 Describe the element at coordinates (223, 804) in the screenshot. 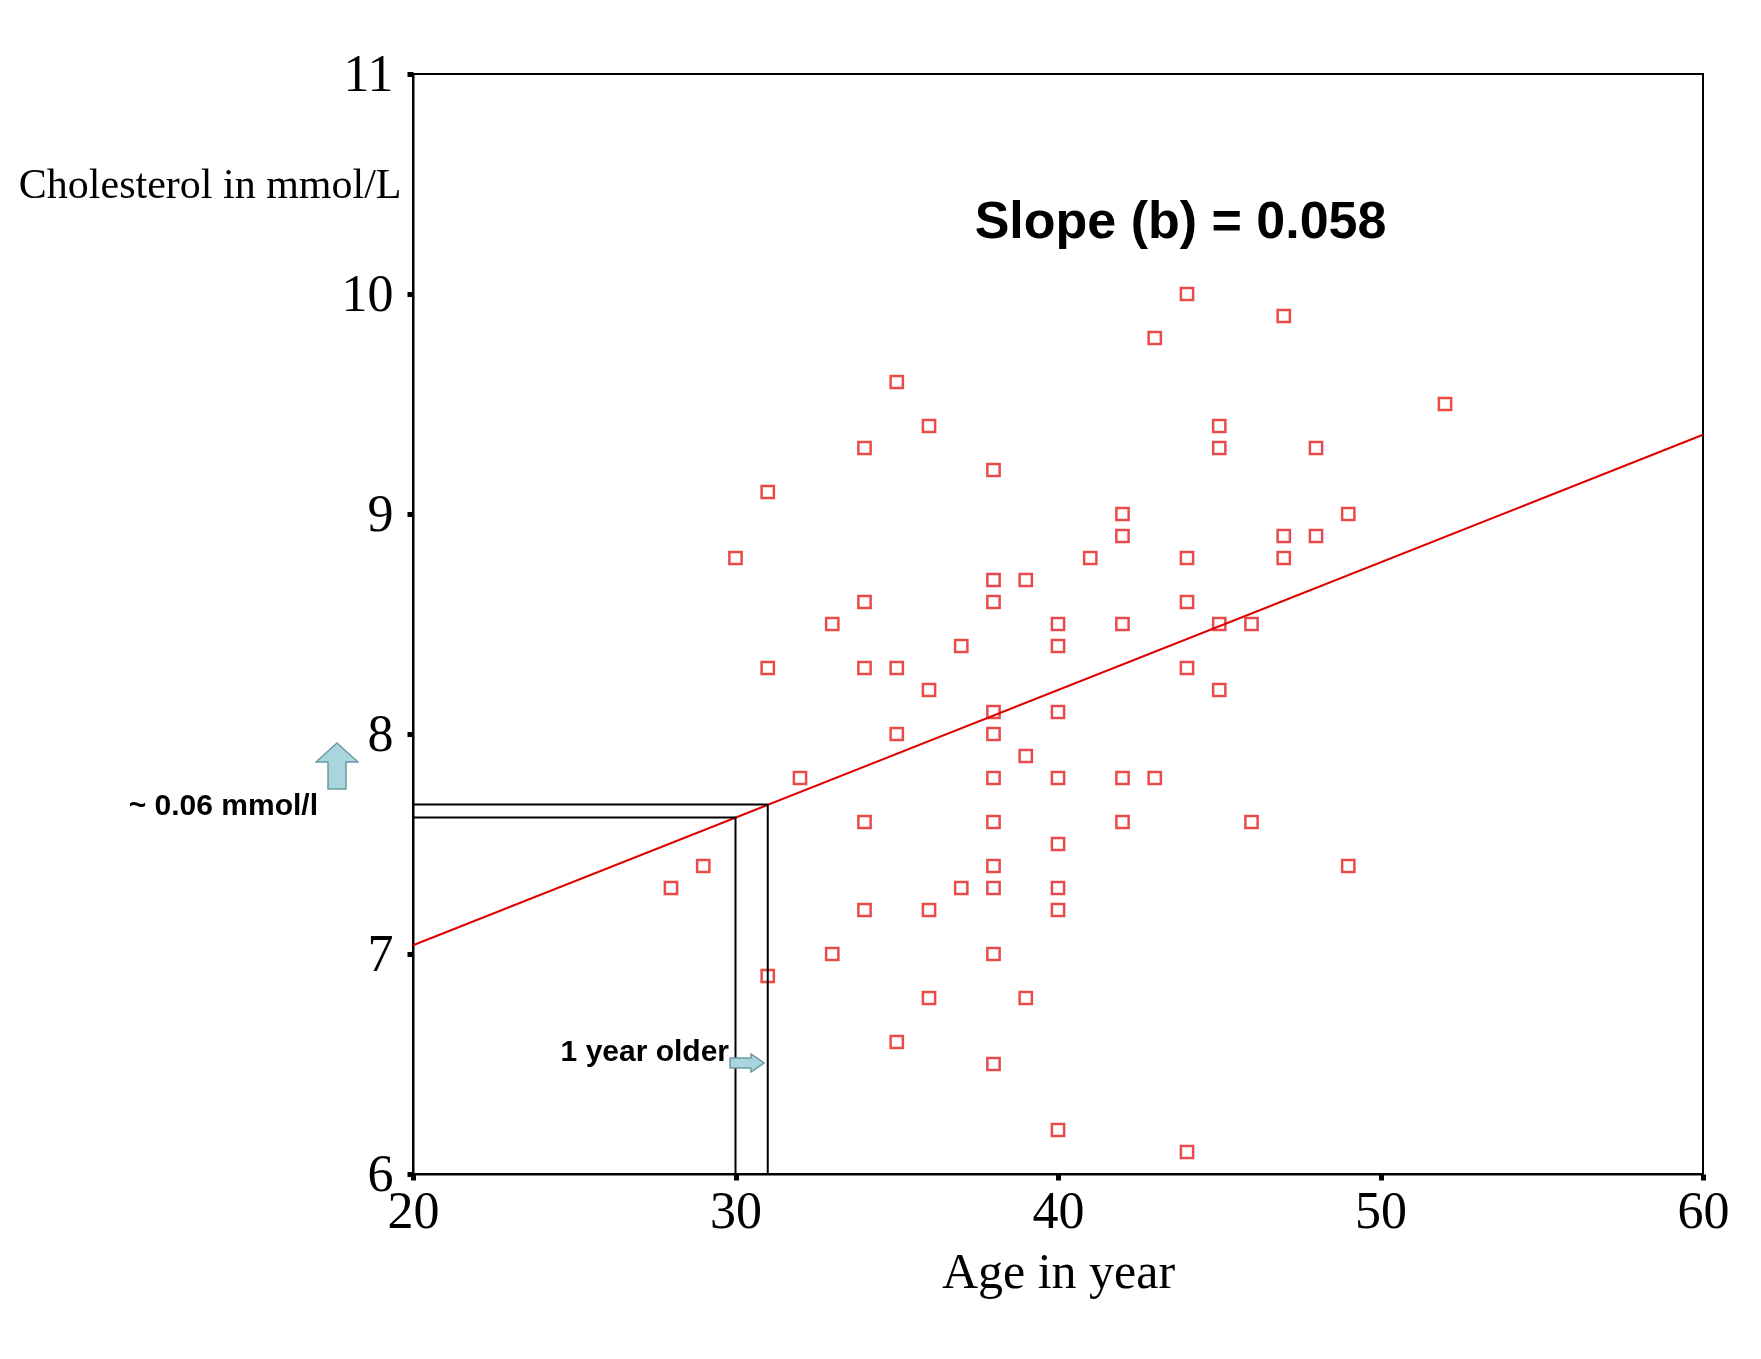

I see `text: ~ 0.06 mmol/l` at that location.